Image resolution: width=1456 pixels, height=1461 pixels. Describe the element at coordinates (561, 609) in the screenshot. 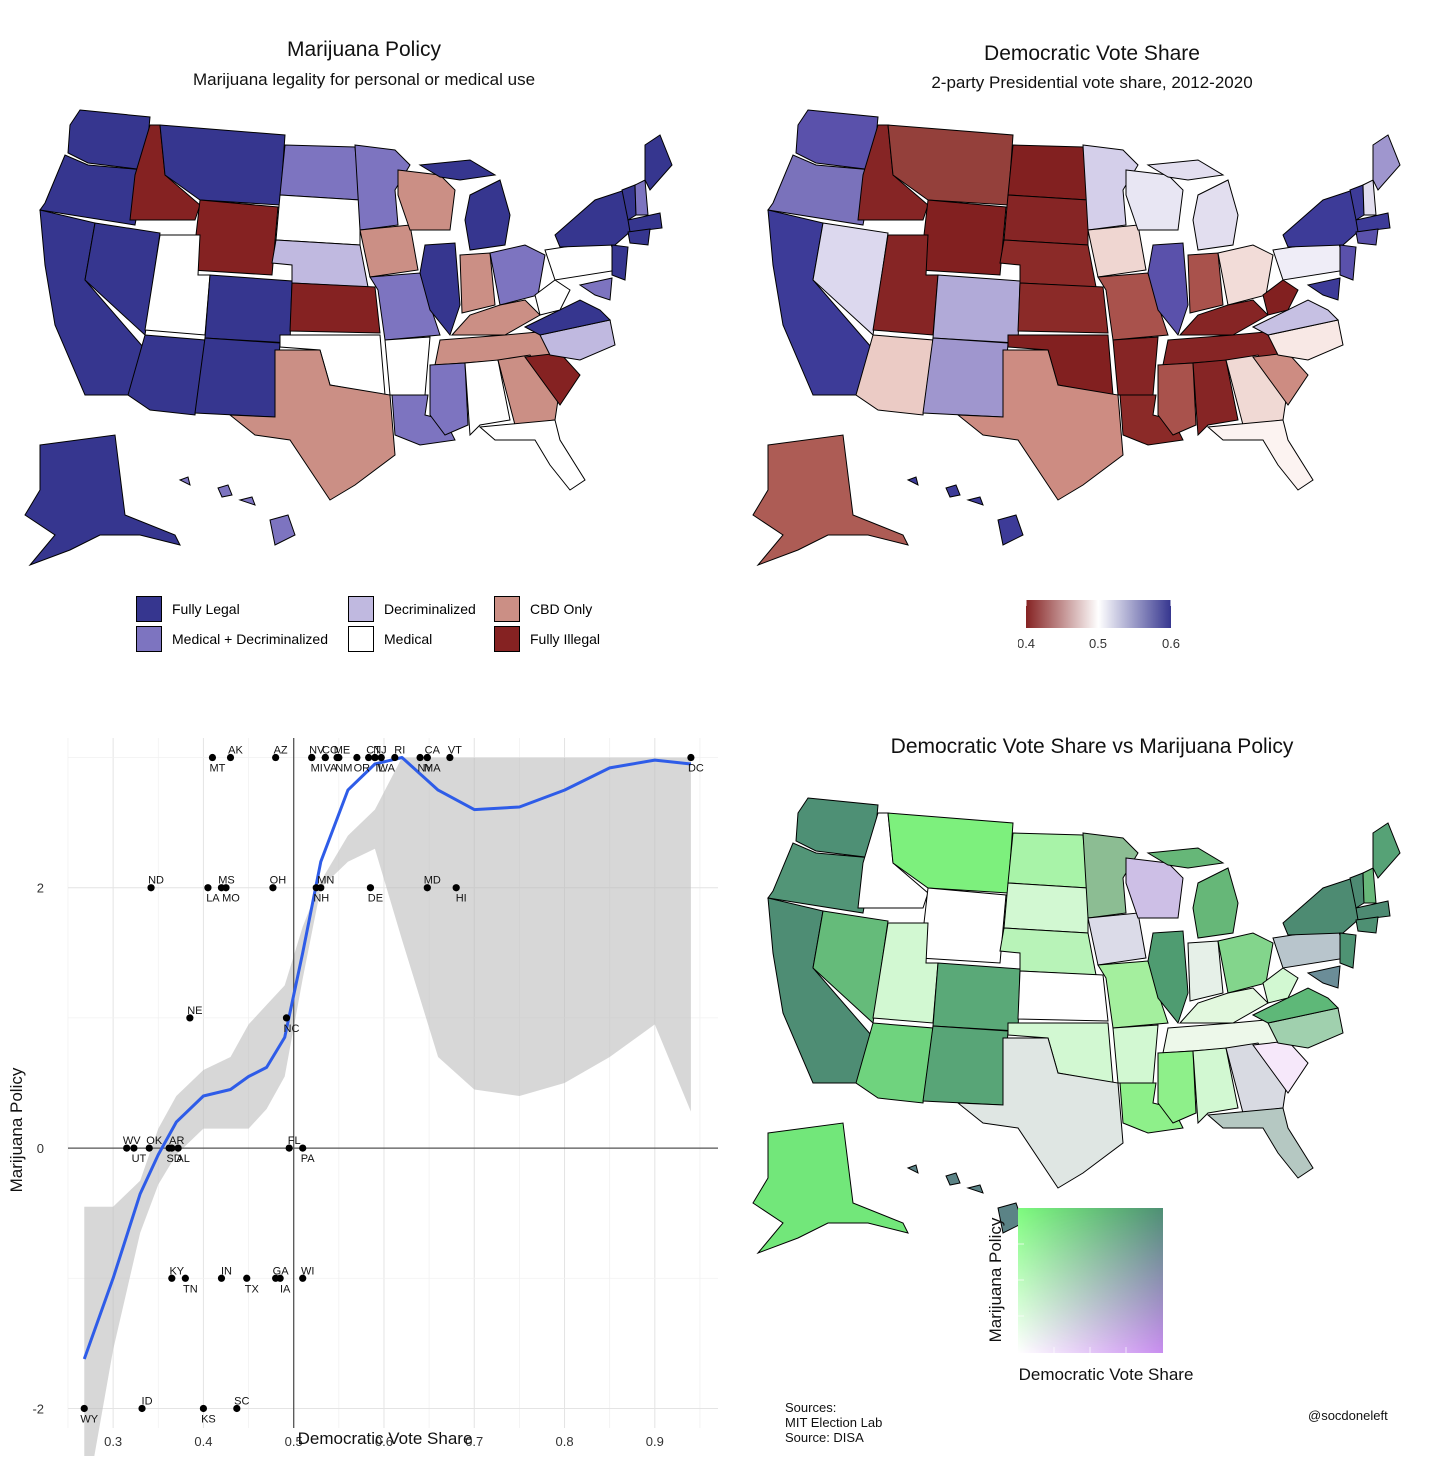

I see `legend-label: CBD Only` at that location.